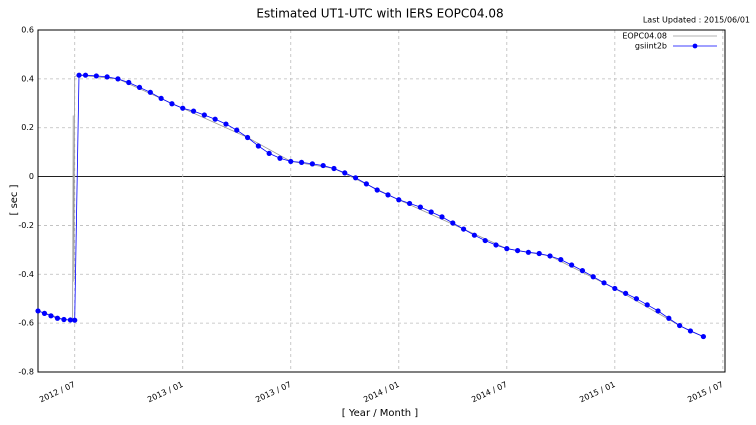  Describe the element at coordinates (695, 46) in the screenshot. I see `legend-marker` at that location.